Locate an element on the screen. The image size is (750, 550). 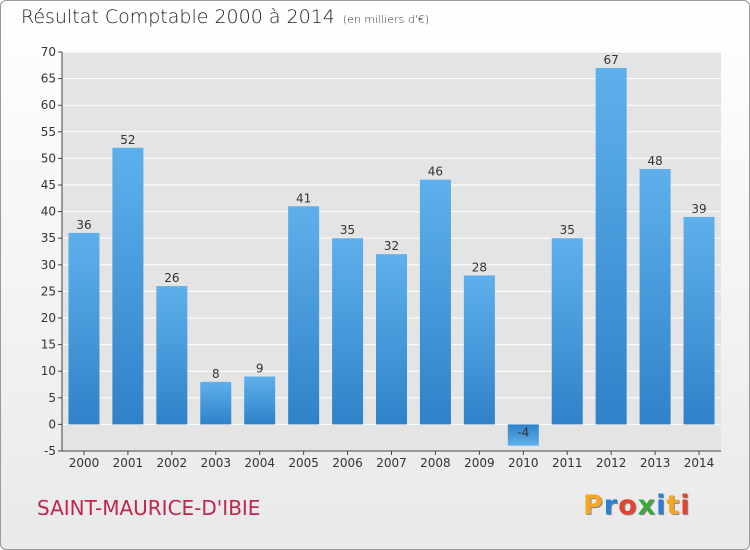
x-tick-label: 2005 is located at coordinates (303, 463).